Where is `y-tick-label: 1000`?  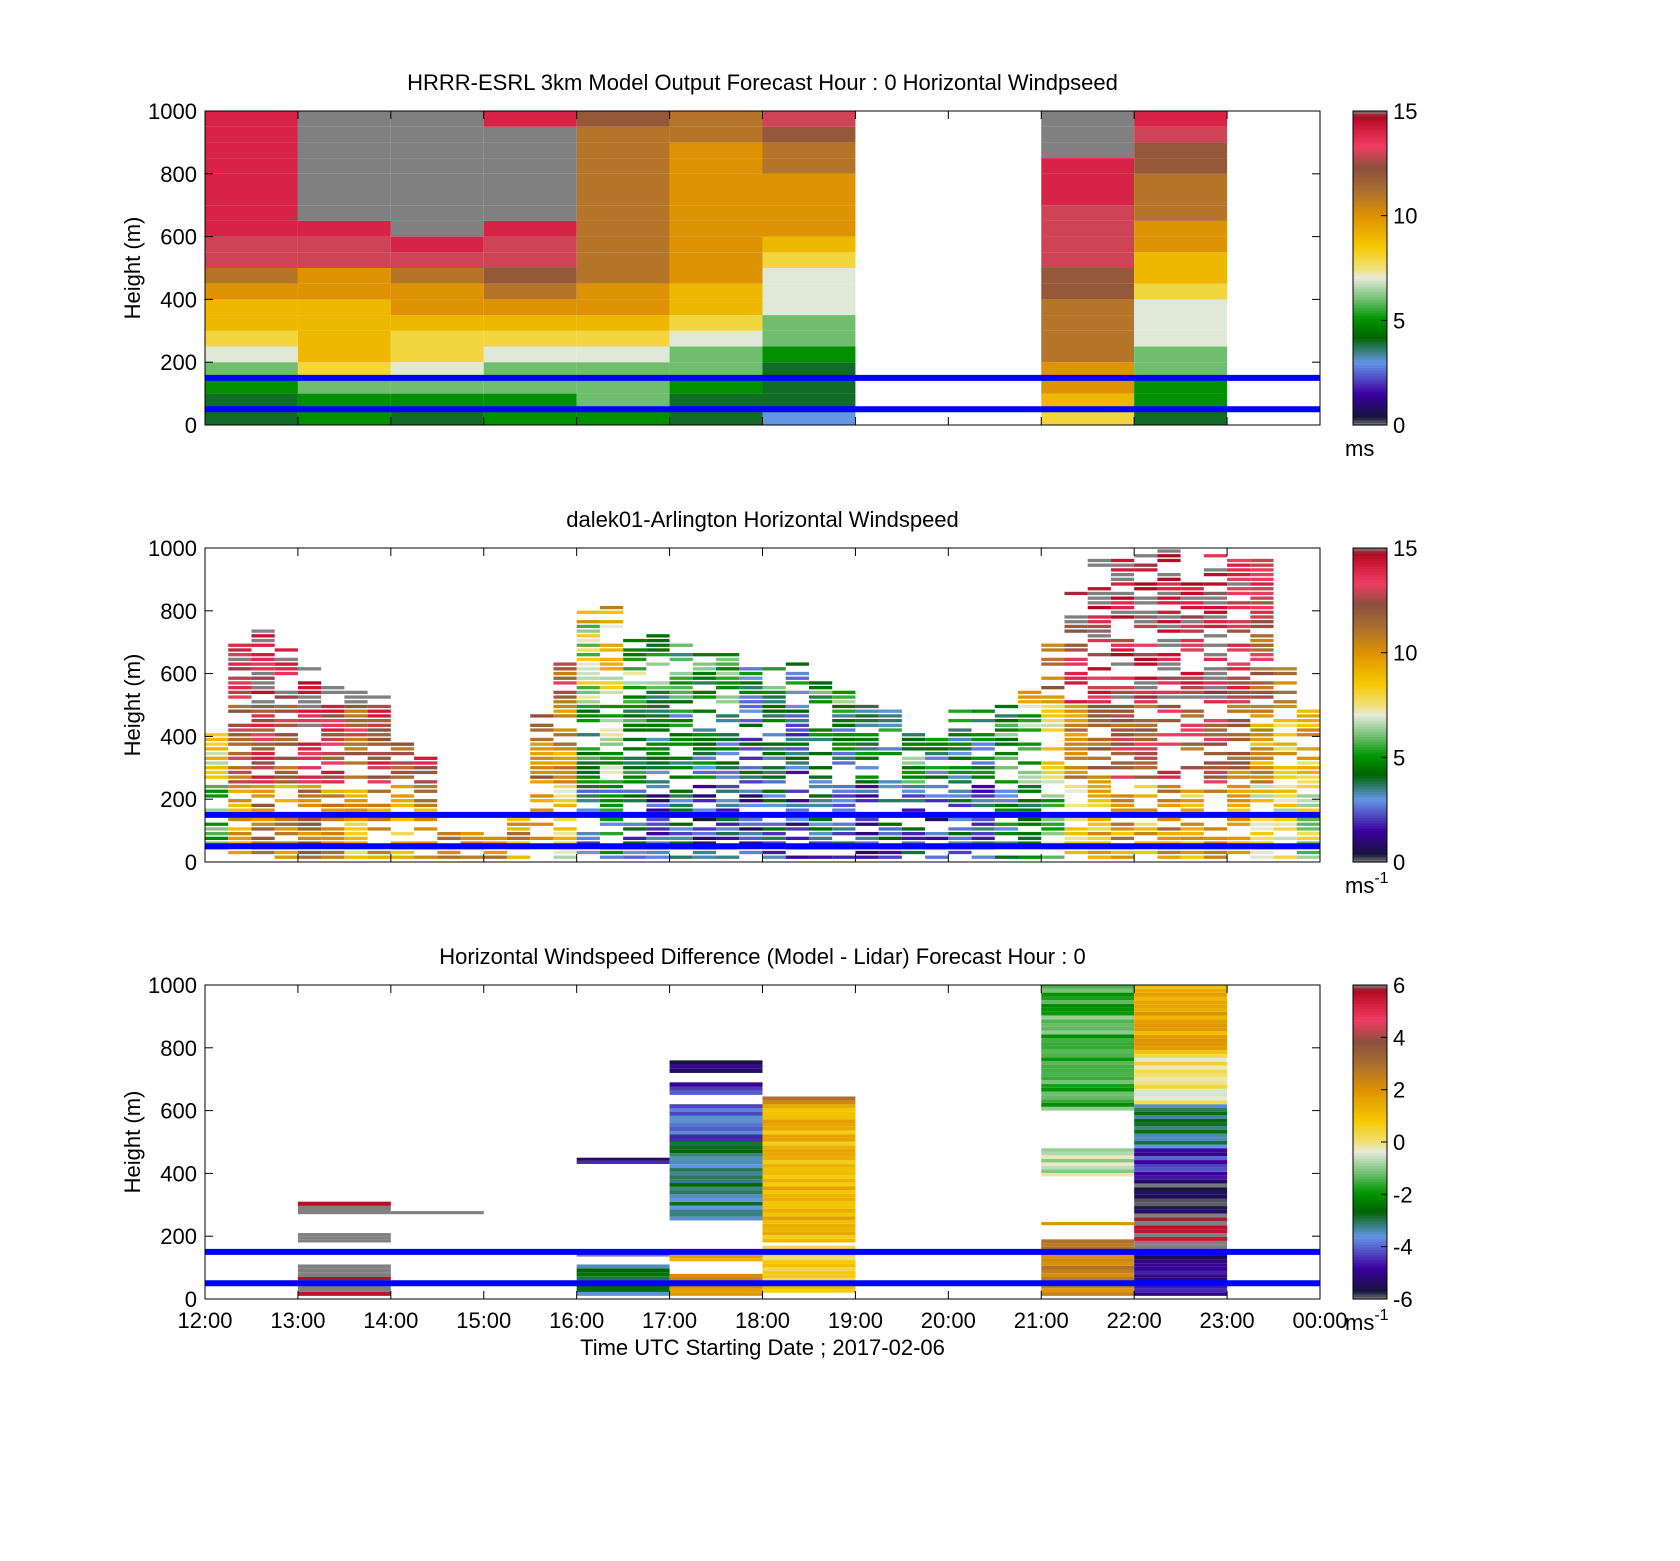 y-tick-label: 1000 is located at coordinates (172, 548).